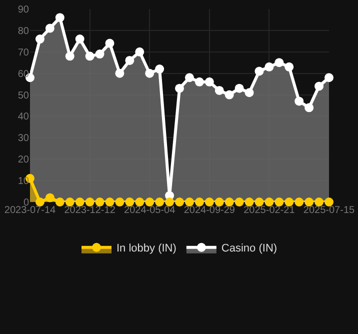 This screenshot has height=334, width=358. Describe the element at coordinates (150, 210) in the screenshot. I see `x-tick-label: 2024-05-04` at that location.